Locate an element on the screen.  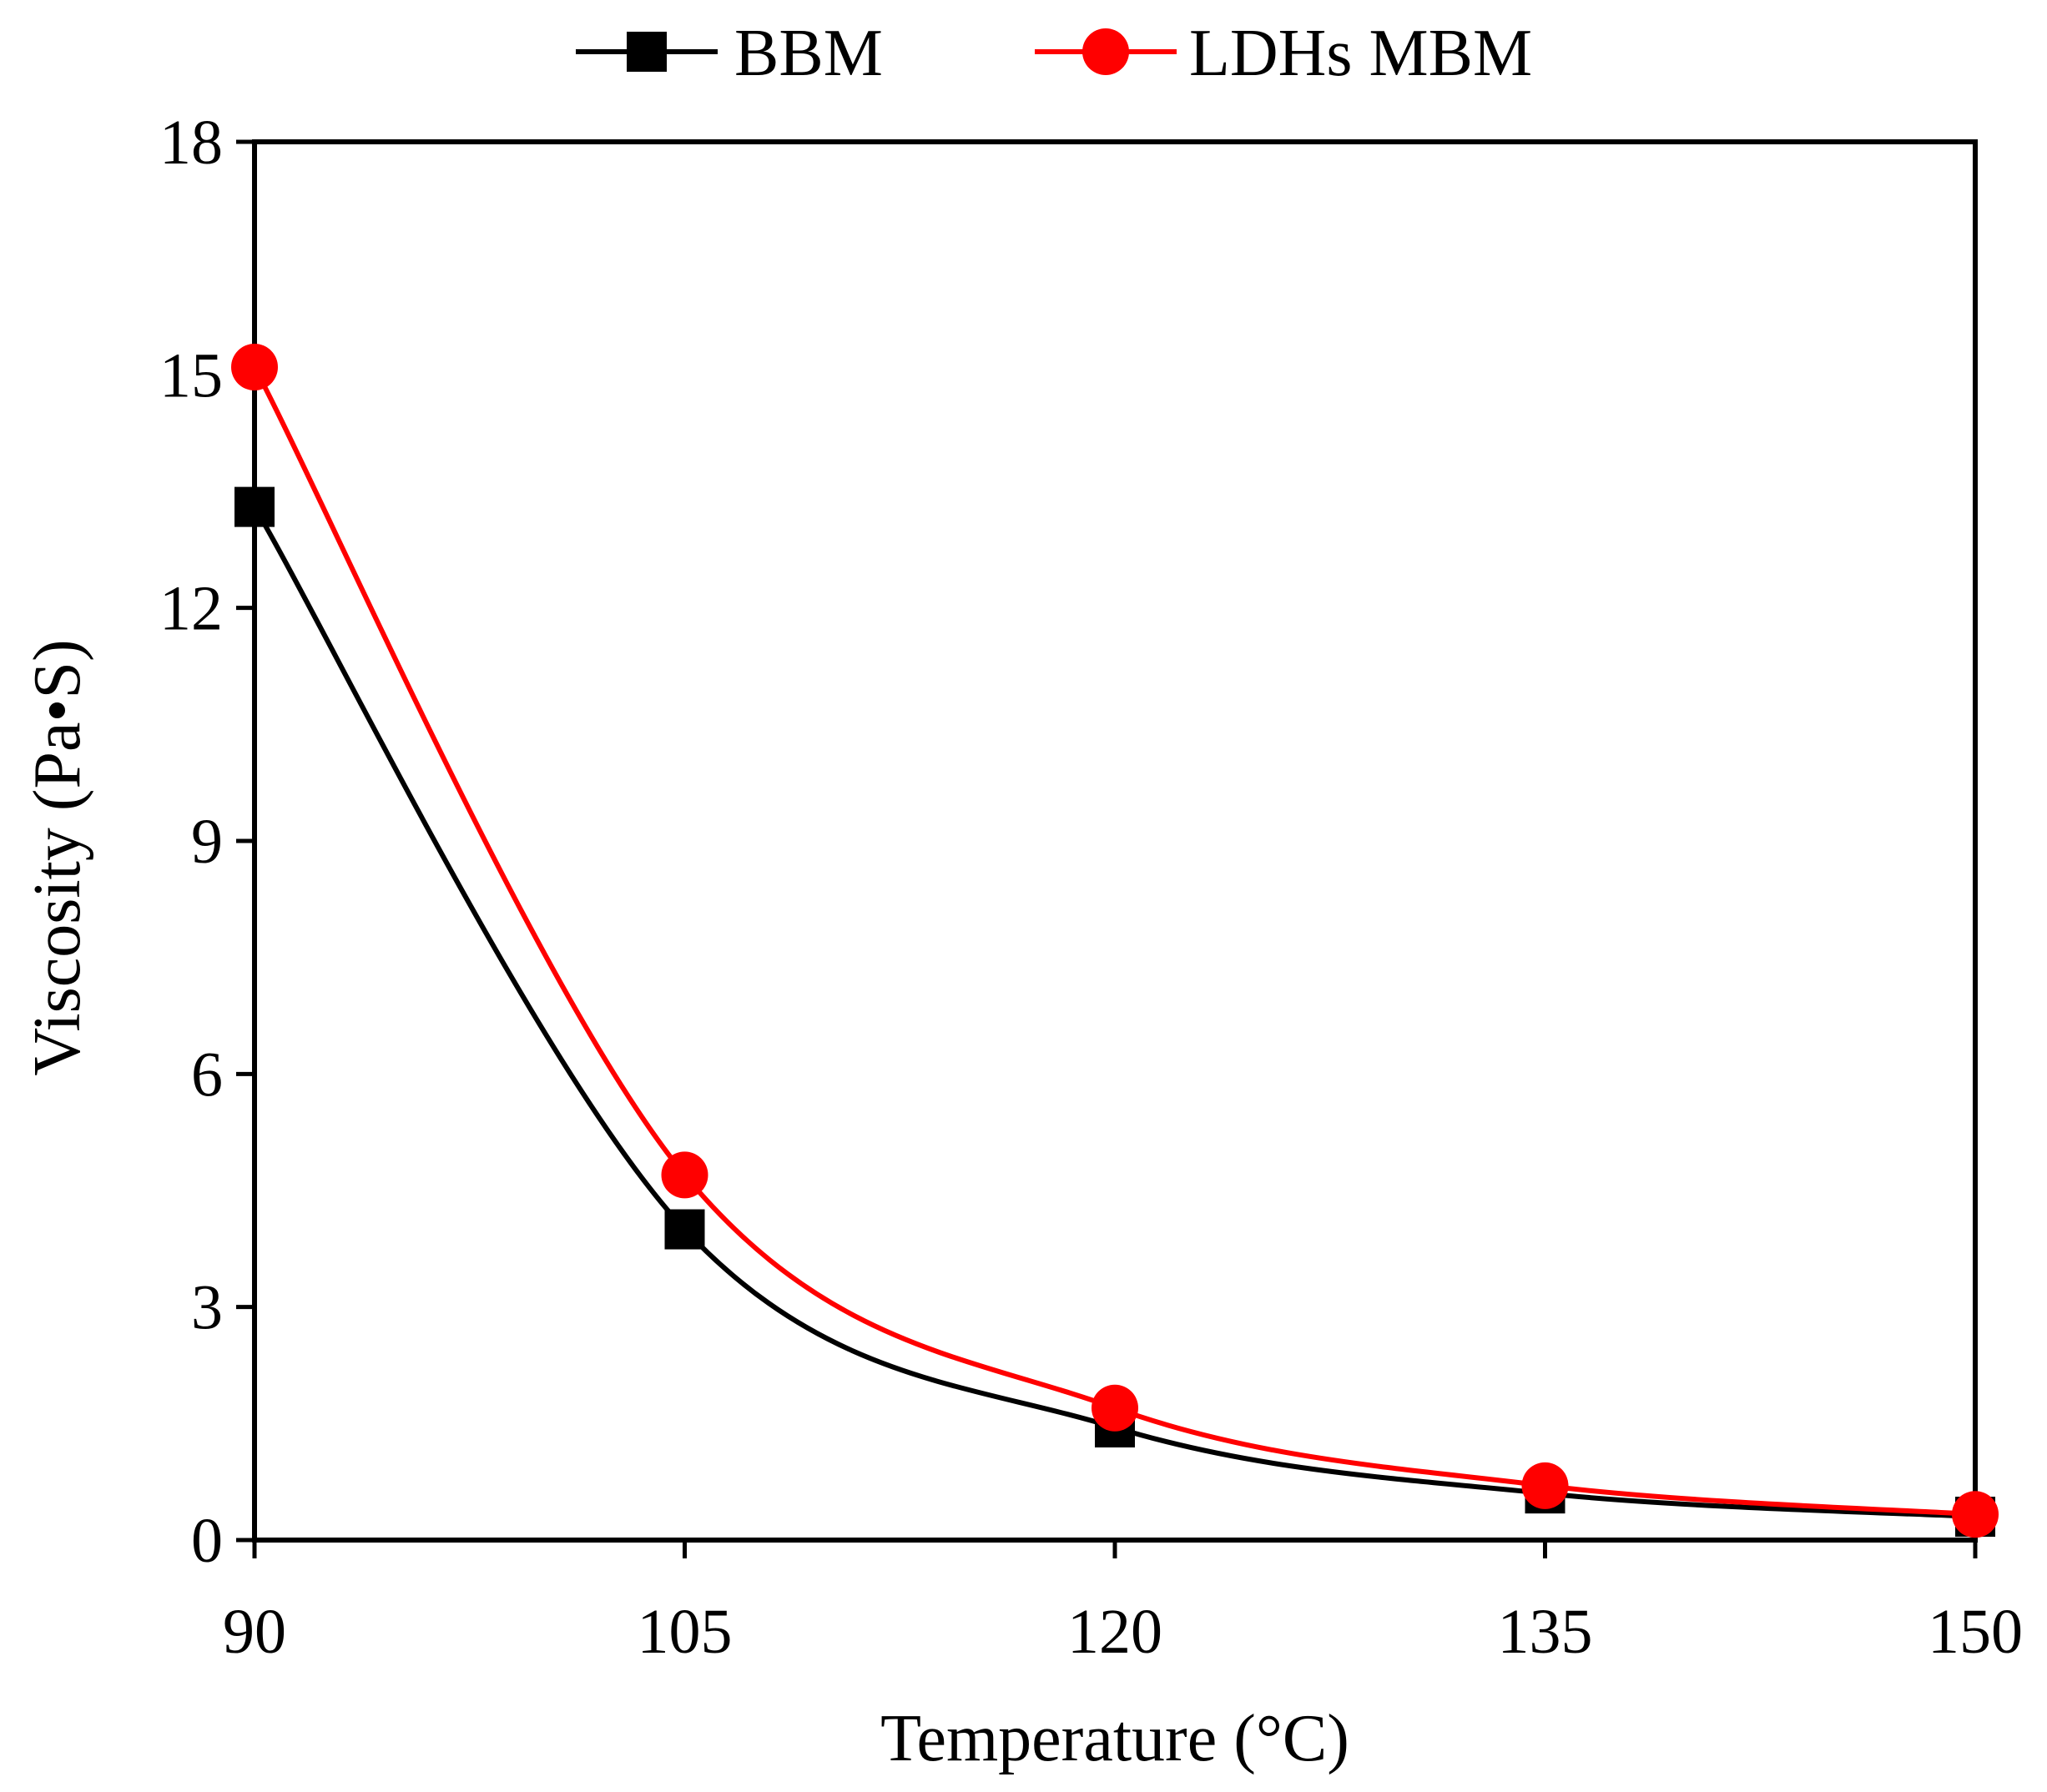
legend-label-ldhs-mbm: LDHs MBM is located at coordinates (1361, 53).